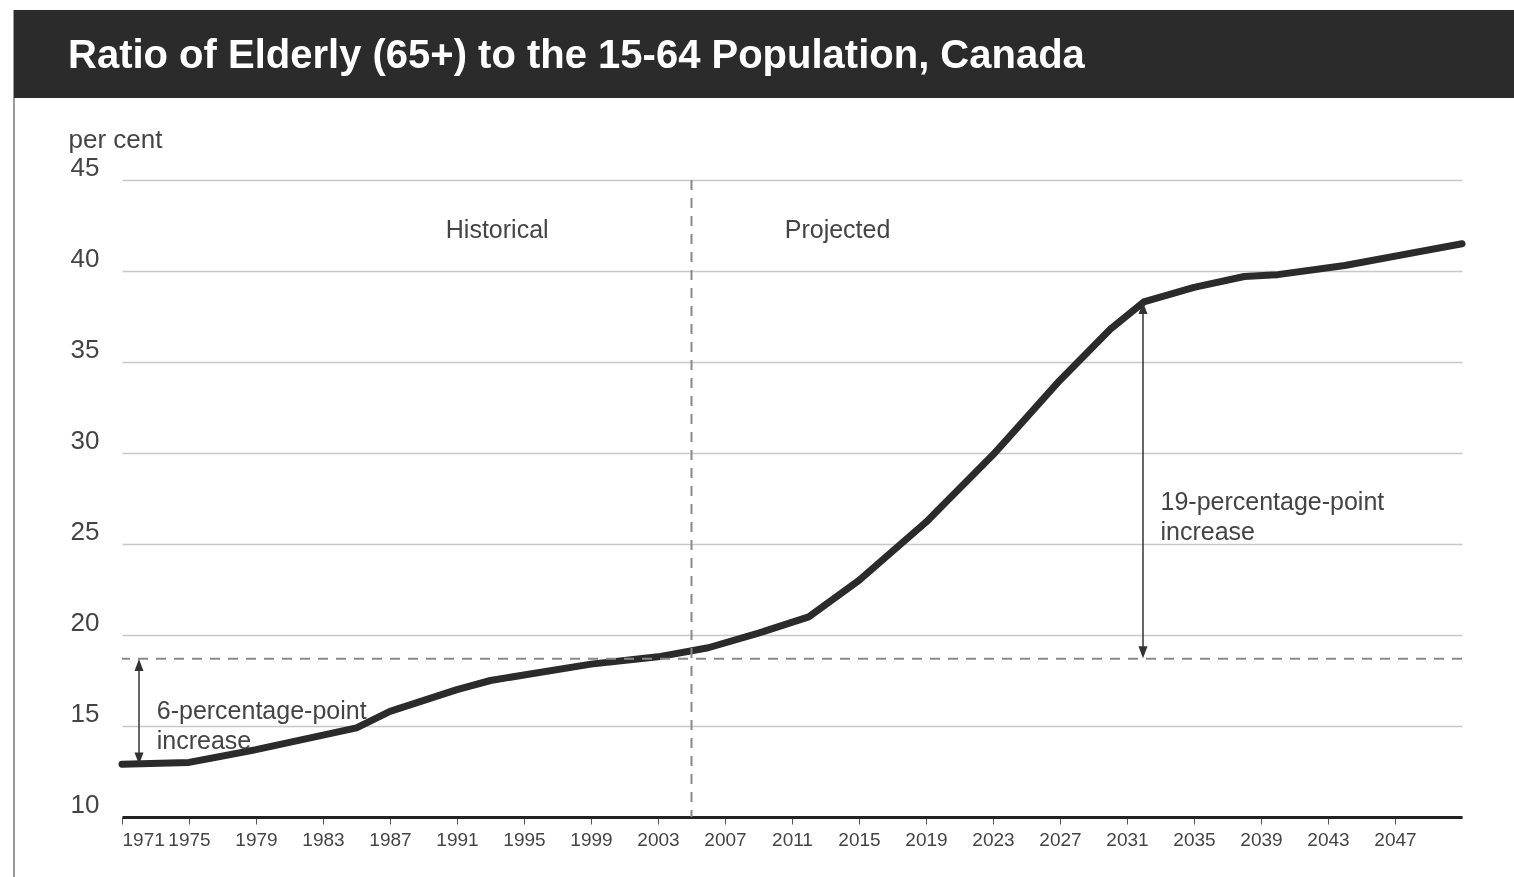 The image size is (1514, 877). I want to click on x-tick-label: 1999, so click(591, 839).